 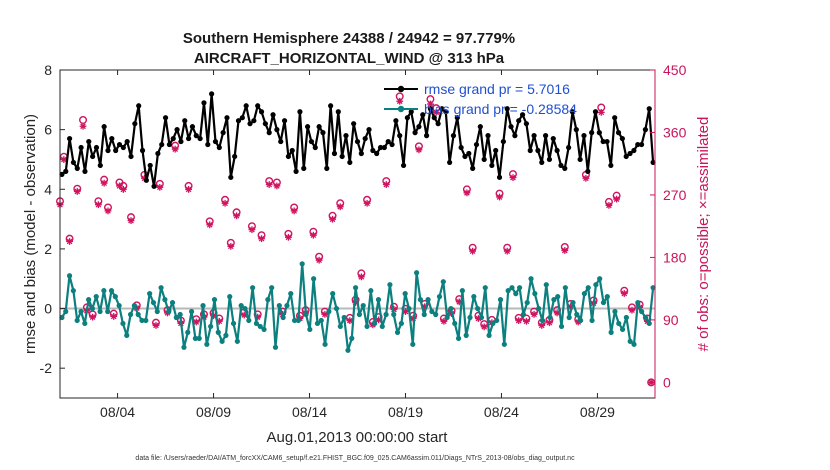 What do you see at coordinates (671, 320) in the screenshot?
I see `y-right-tick-label: 90` at bounding box center [671, 320].